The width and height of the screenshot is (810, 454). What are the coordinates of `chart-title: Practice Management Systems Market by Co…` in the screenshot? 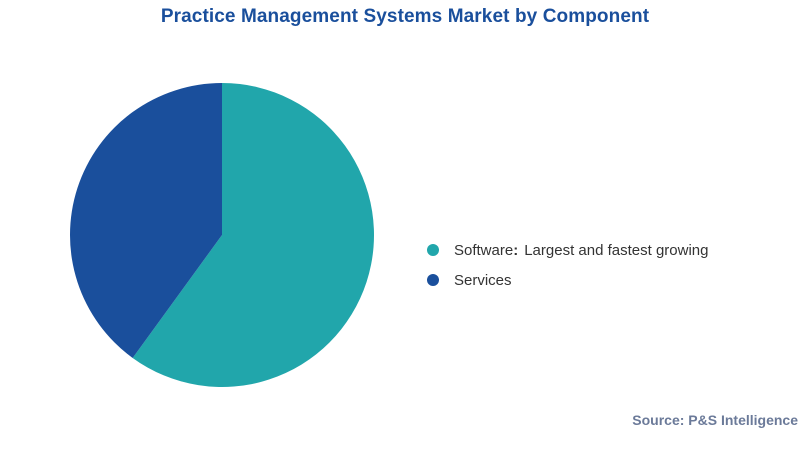 It's located at (405, 16).